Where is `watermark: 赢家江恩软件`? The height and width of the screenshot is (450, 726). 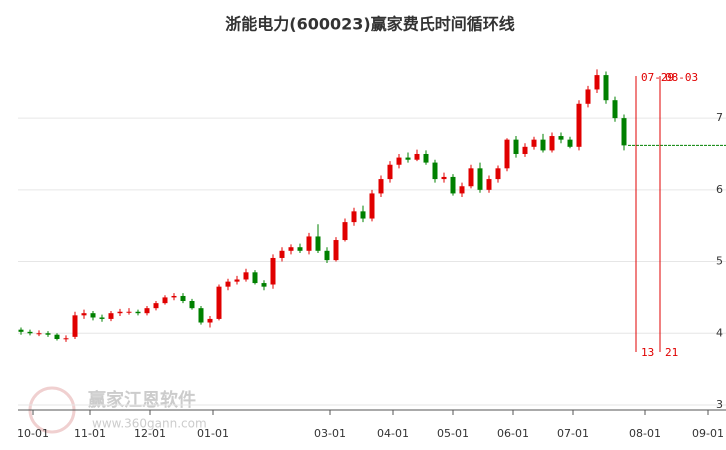 watermark: 赢家江恩软件 is located at coordinates (142, 400).